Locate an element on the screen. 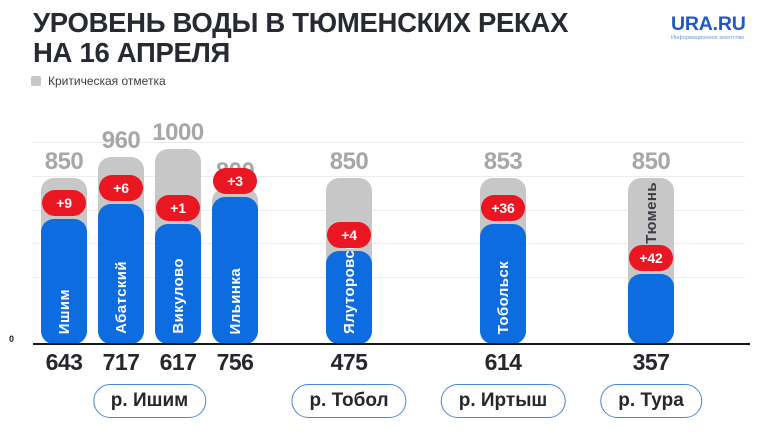 This screenshot has width=760, height=440. station-name-label: Абатский is located at coordinates (121, 274).